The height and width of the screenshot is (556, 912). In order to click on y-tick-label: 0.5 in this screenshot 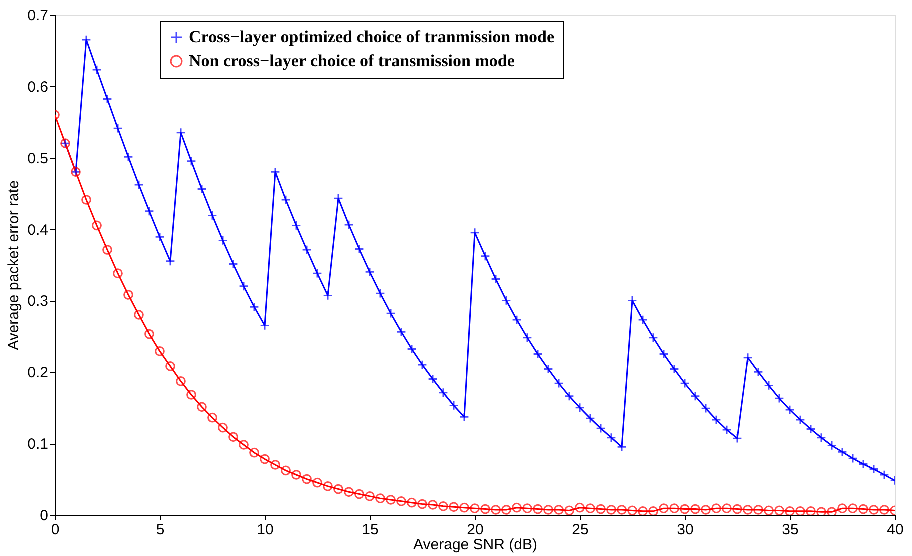, I will do `click(38, 159)`.